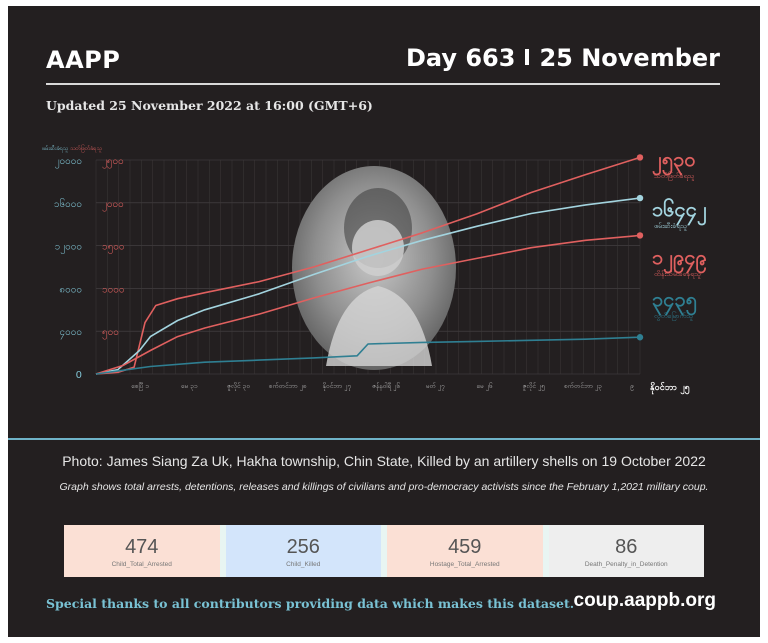 The width and height of the screenshot is (768, 643). What do you see at coordinates (533, 386) in the screenshot?
I see `xtick-label: ဇူလိုင် ၂၅` at bounding box center [533, 386].